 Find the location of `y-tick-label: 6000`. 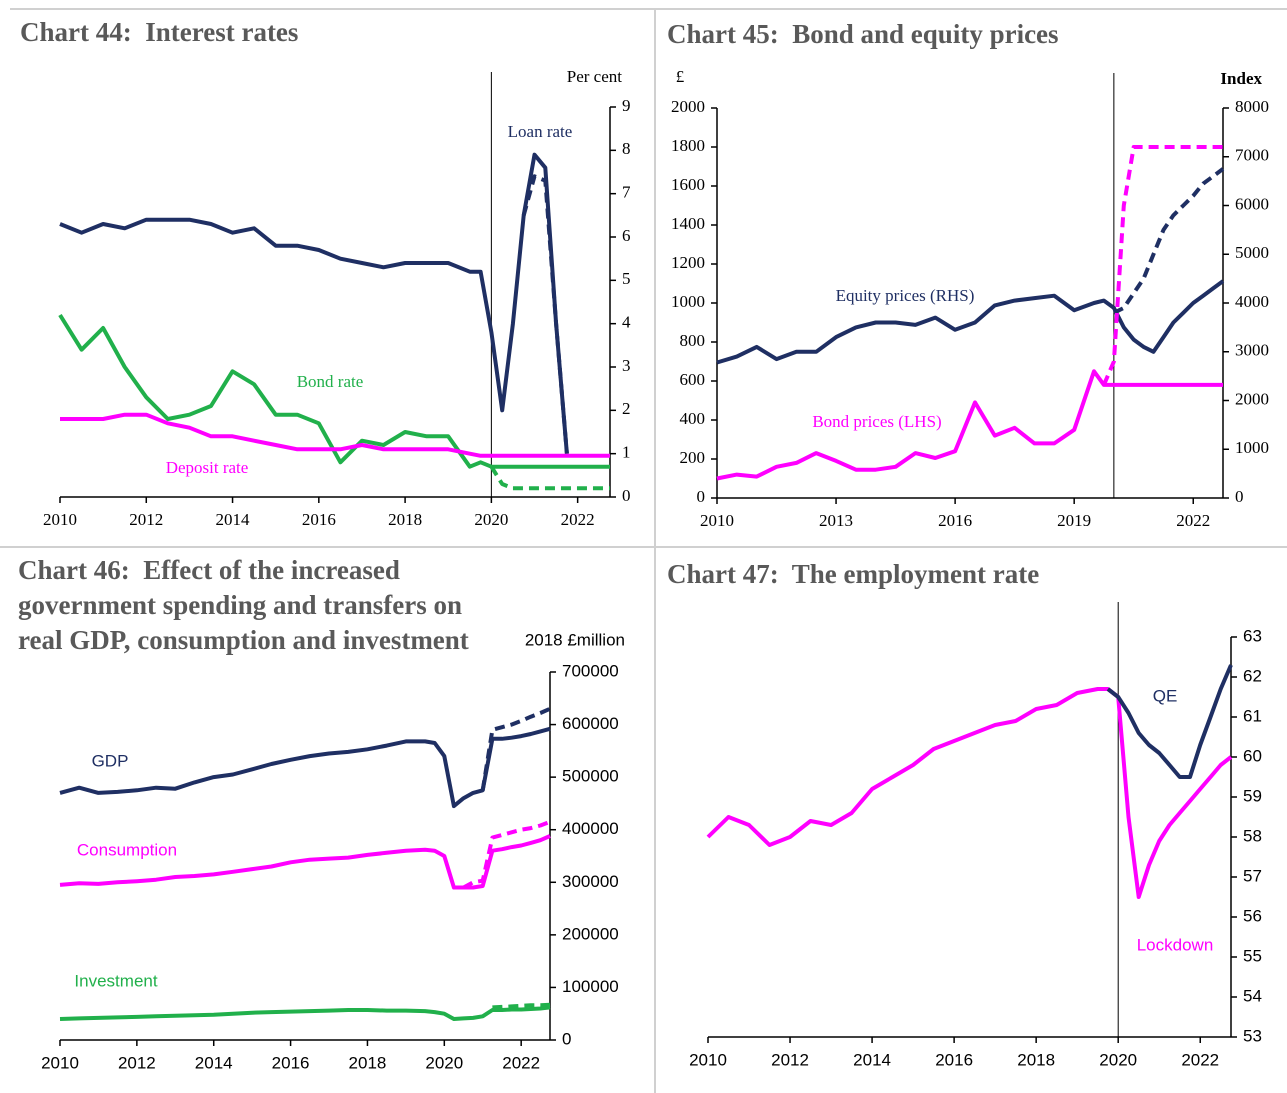

y-tick-label: 6000 is located at coordinates (1252, 203).